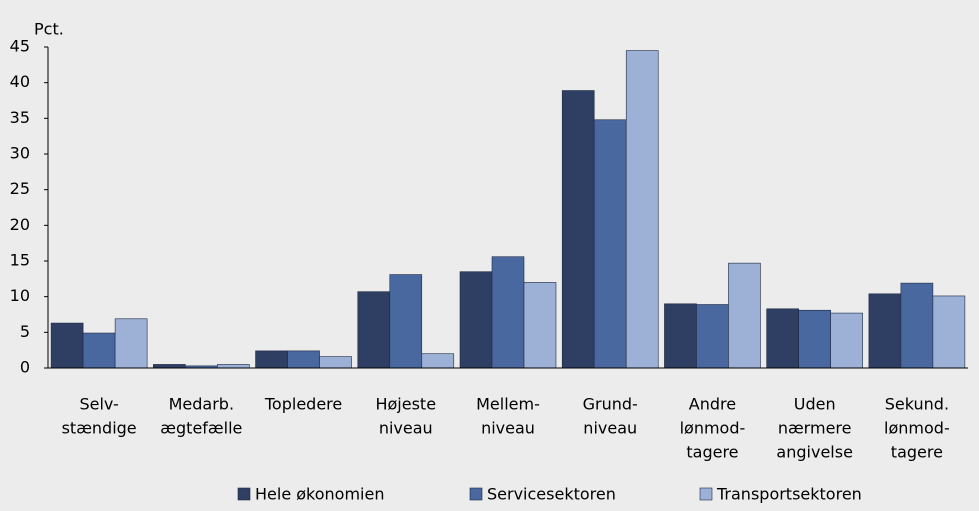  What do you see at coordinates (20, 81) in the screenshot?
I see `y-tick-label: 40` at bounding box center [20, 81].